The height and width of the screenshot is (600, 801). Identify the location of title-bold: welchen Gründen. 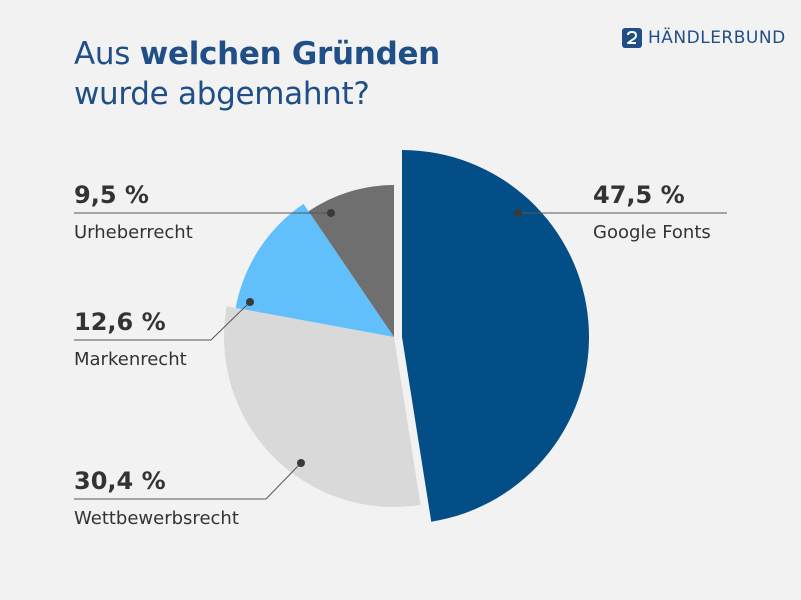
(290, 54).